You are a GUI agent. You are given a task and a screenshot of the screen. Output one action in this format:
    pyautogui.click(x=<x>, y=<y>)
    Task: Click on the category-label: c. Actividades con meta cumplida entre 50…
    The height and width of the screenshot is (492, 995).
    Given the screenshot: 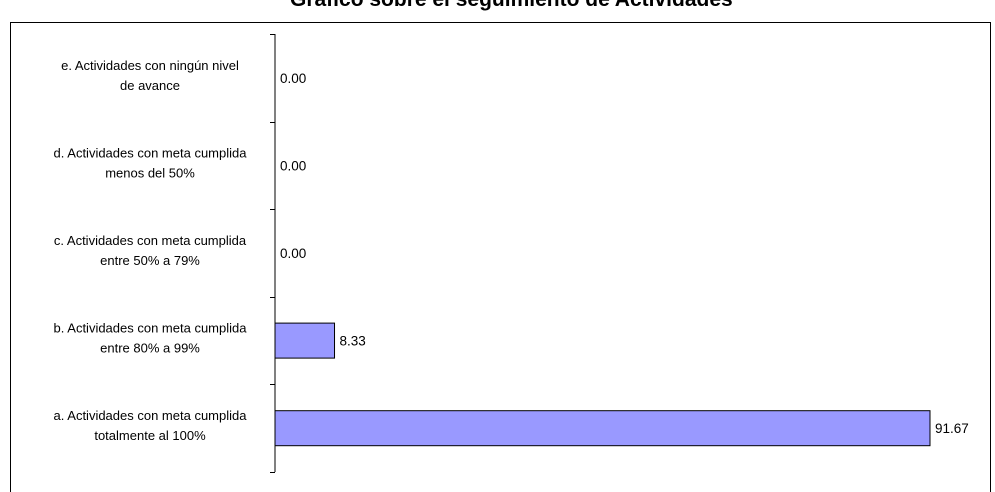 What is the action you would take?
    pyautogui.click(x=150, y=250)
    